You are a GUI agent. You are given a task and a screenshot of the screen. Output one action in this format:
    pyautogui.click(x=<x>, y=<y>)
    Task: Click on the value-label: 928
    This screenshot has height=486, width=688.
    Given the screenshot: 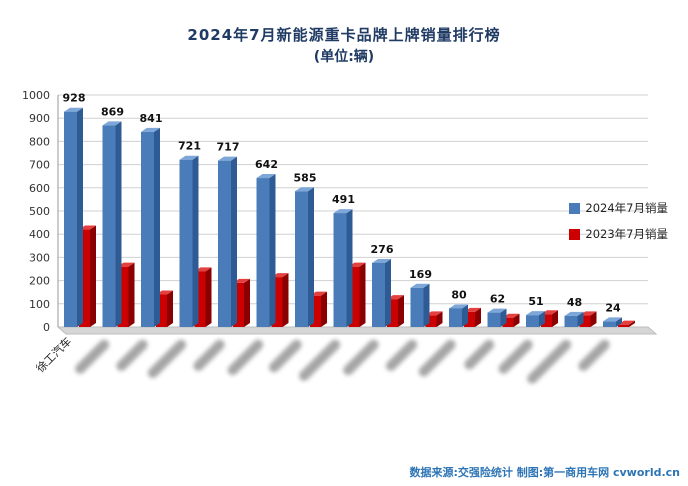 What is the action you would take?
    pyautogui.click(x=74, y=98)
    